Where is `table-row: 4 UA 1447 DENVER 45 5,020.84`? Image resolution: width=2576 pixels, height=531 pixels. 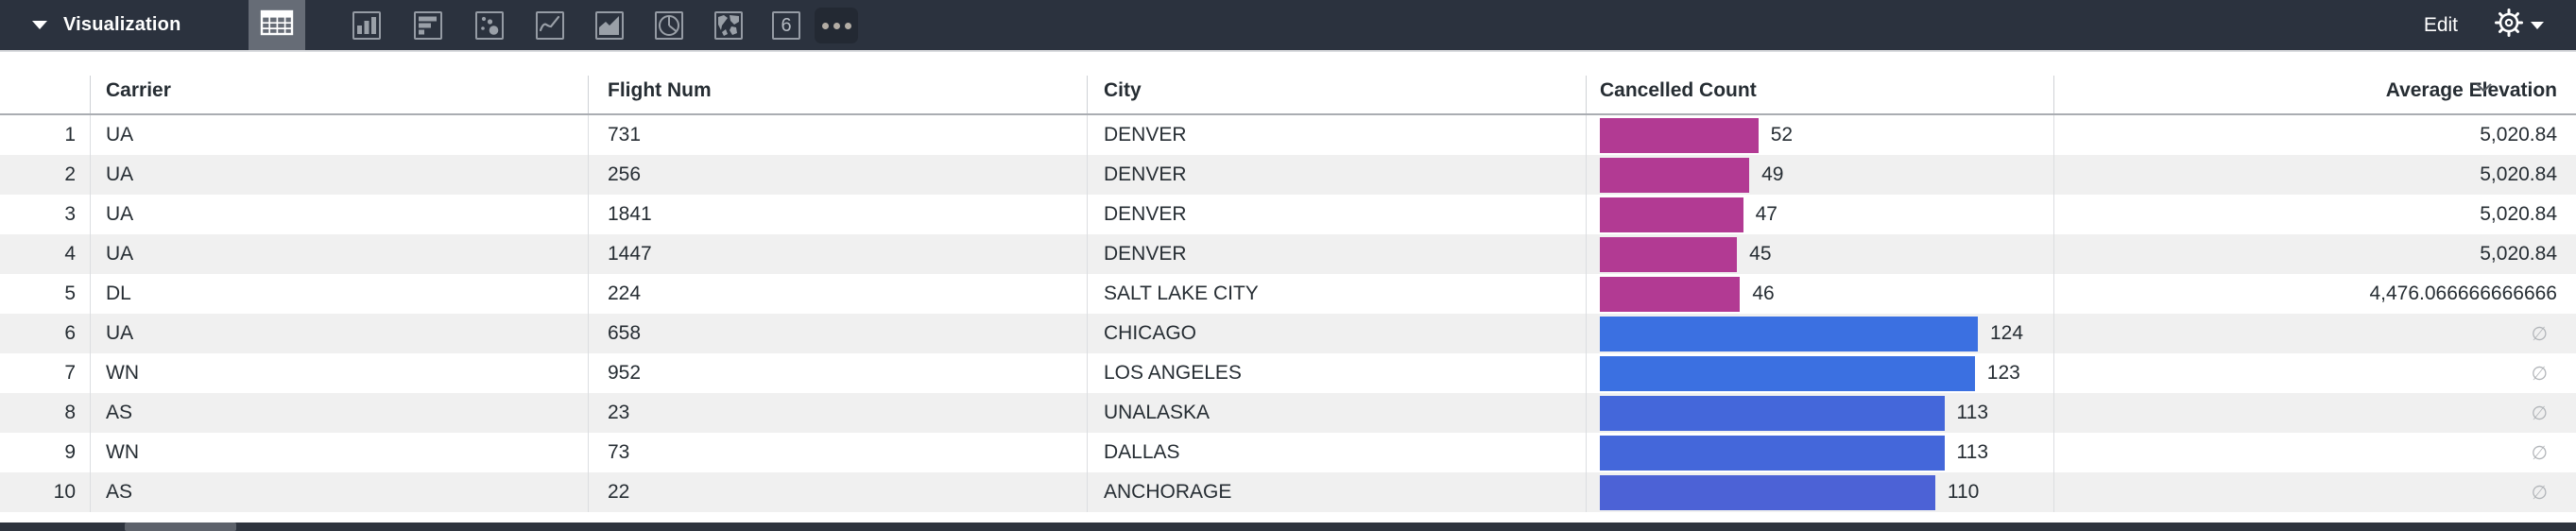
table-row: 4 UA 1447 DENVER 45 5,020.84 is located at coordinates (1288, 254).